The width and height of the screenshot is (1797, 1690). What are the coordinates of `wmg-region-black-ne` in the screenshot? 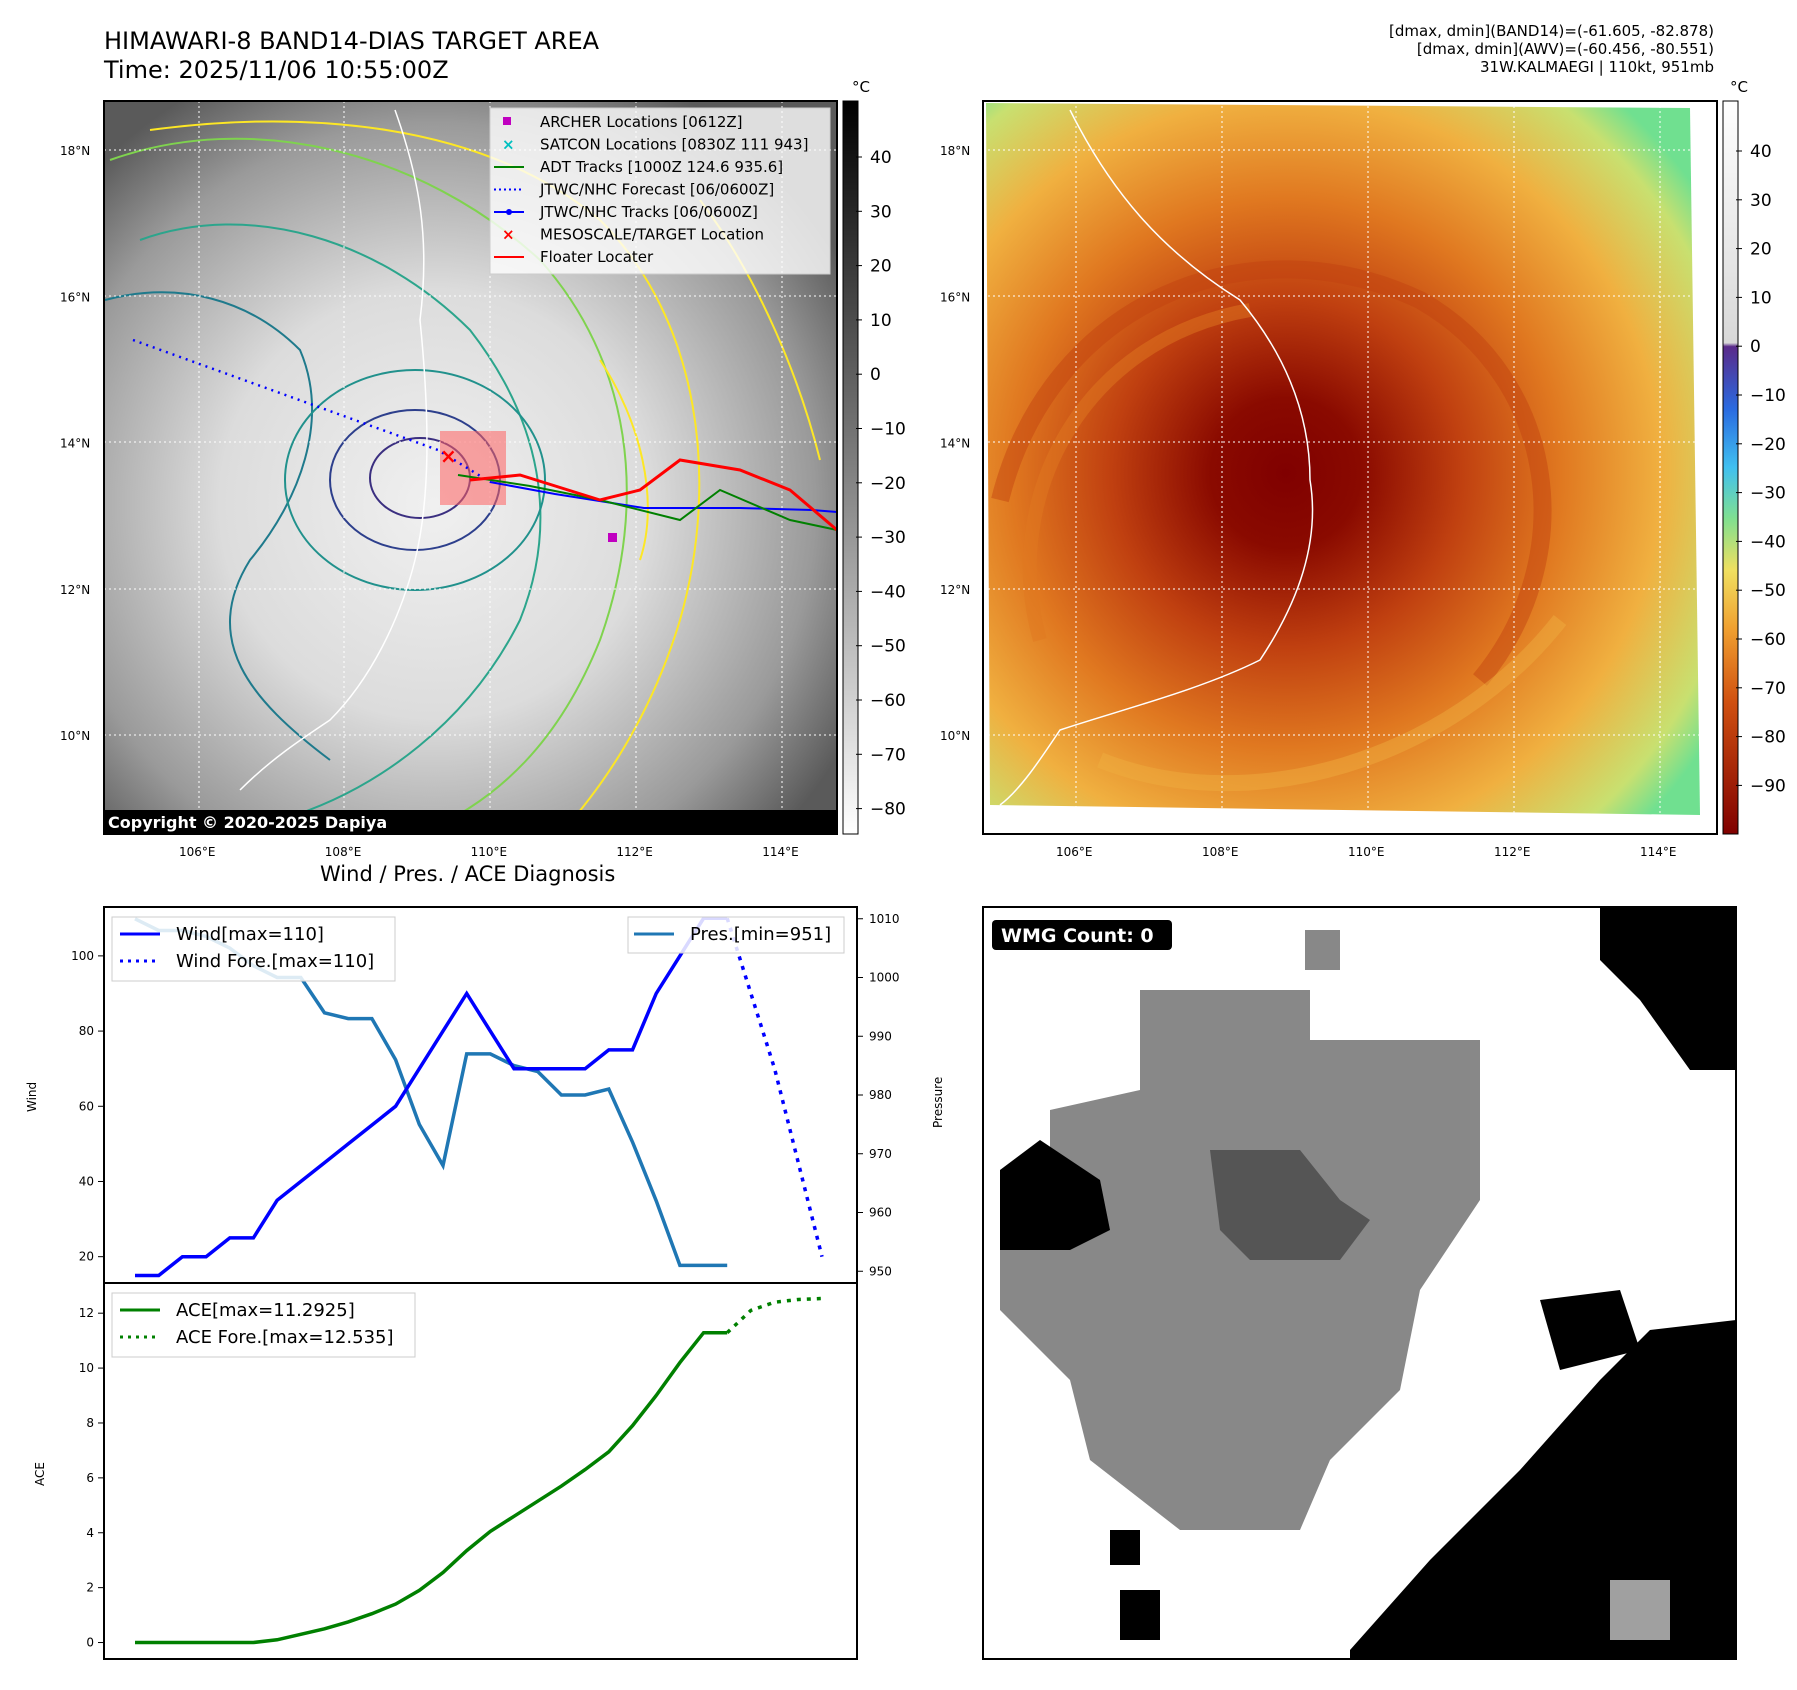 It's located at (1668, 988).